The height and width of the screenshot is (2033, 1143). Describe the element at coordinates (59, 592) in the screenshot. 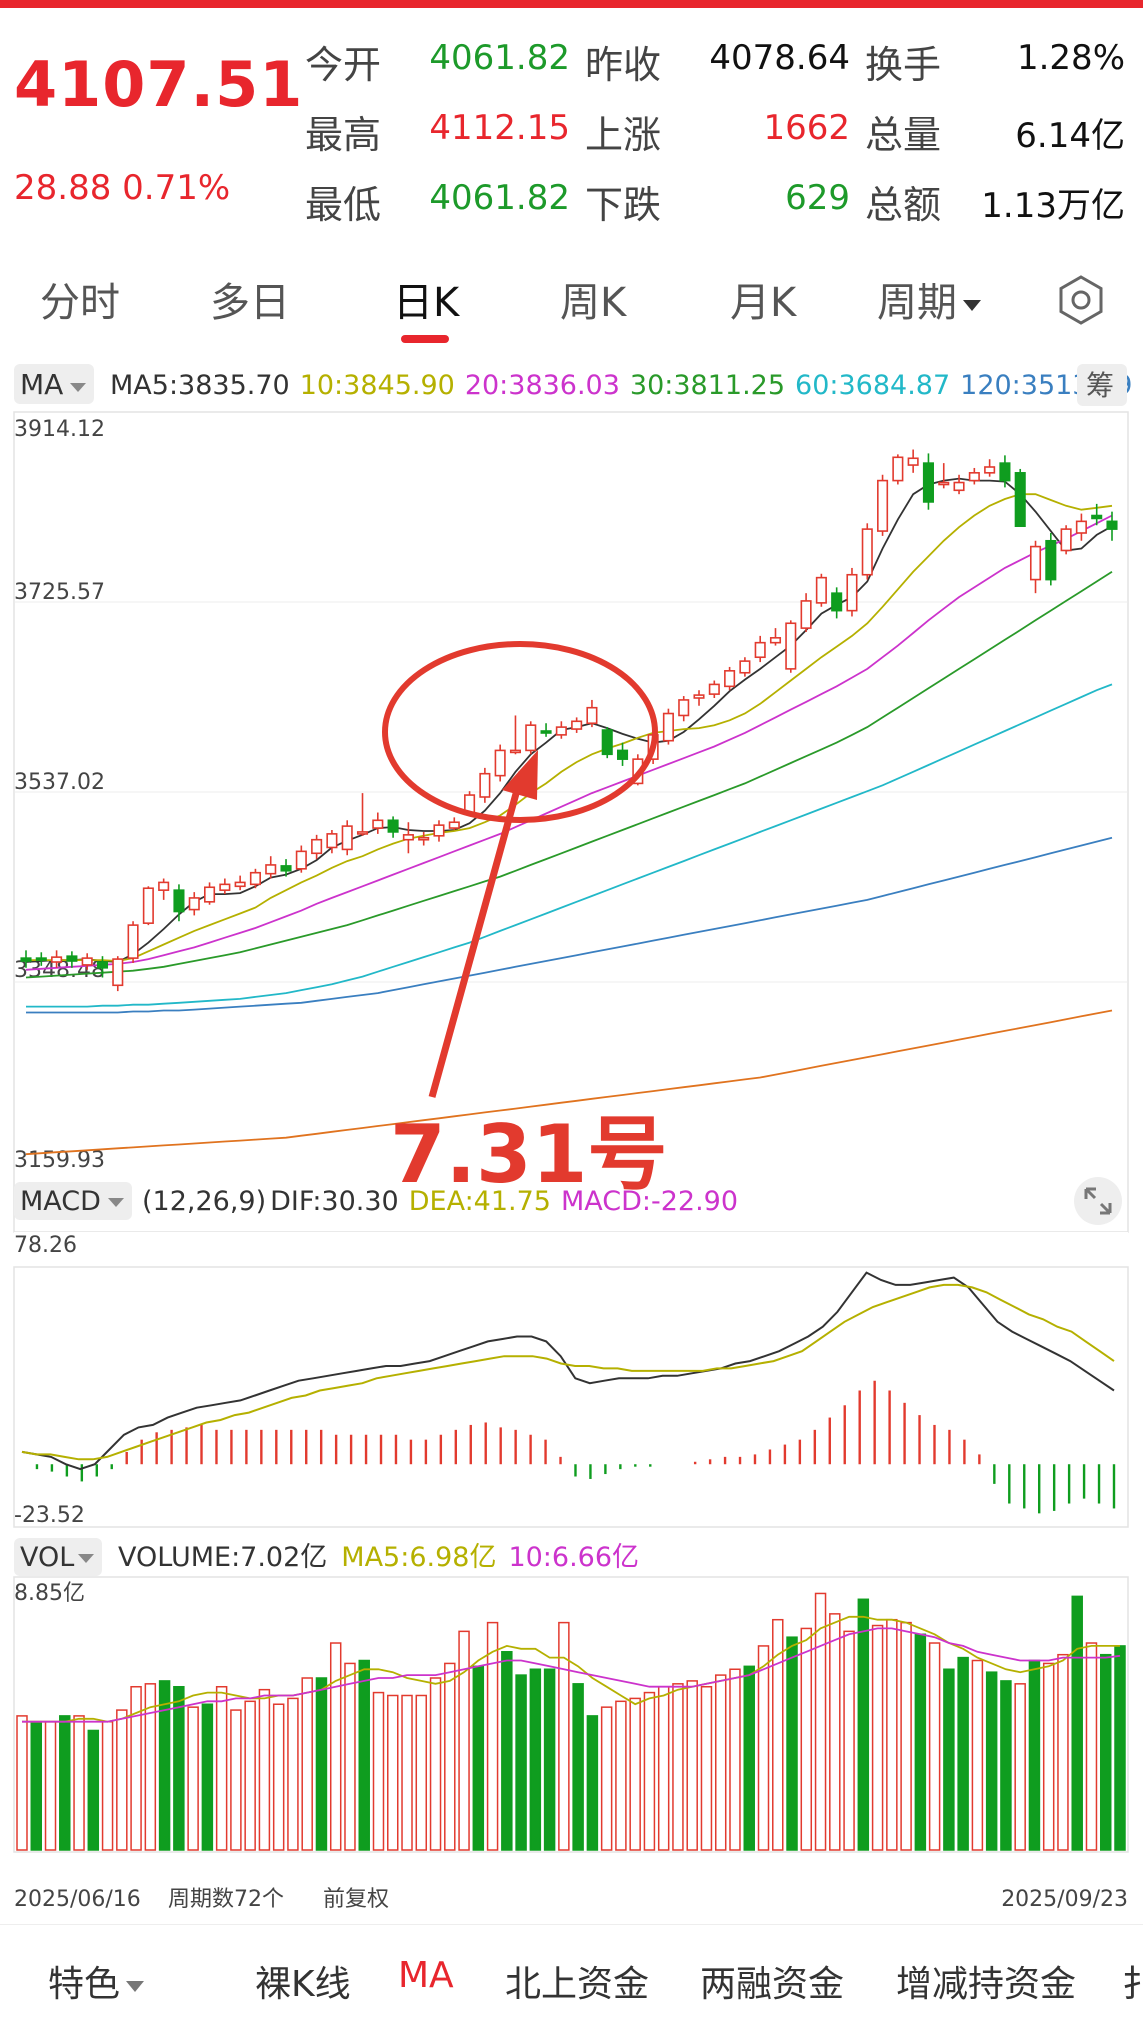

I see `price-tick-label: 3725.57` at that location.